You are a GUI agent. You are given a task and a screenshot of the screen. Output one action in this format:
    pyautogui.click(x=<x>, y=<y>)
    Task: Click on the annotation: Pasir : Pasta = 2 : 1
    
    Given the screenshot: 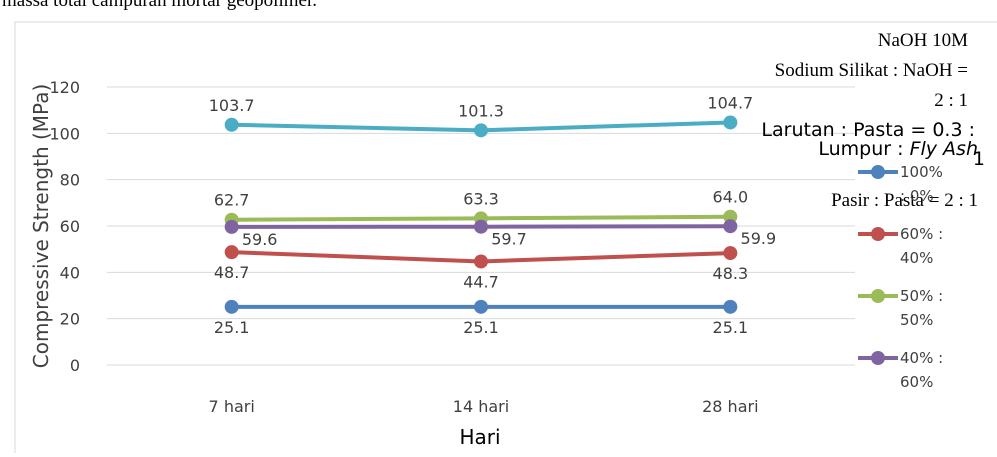 What is the action you would take?
    pyautogui.click(x=904, y=200)
    